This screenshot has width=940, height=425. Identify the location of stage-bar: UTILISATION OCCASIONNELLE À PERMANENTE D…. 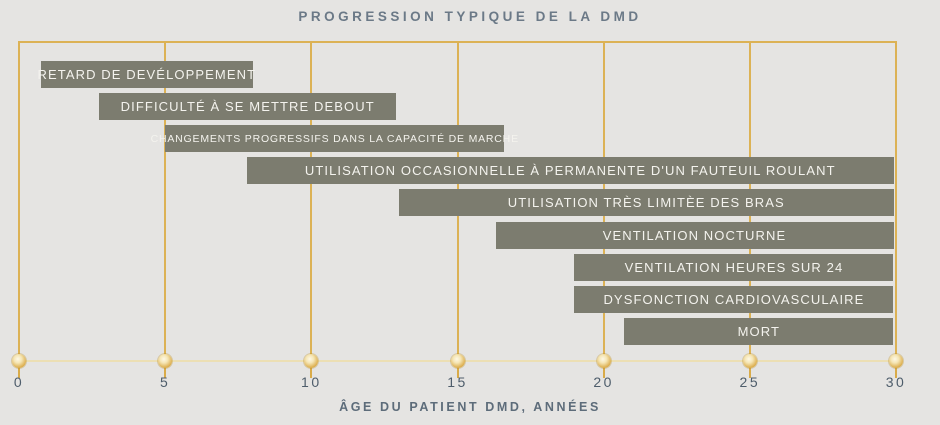
(570, 171).